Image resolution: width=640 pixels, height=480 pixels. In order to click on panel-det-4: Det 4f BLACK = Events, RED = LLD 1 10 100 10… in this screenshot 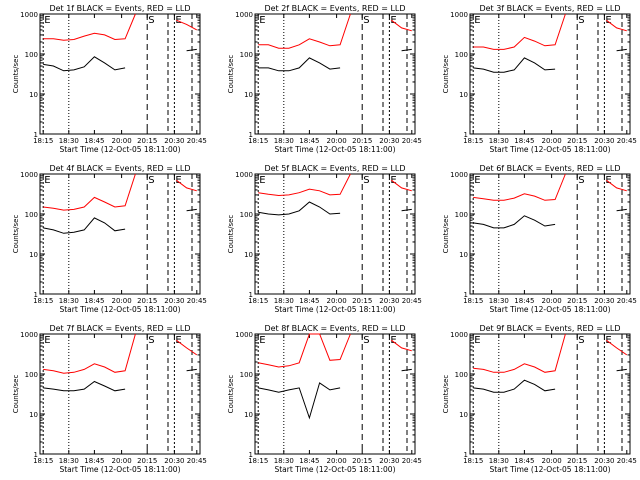, I will do `click(109, 239)`.